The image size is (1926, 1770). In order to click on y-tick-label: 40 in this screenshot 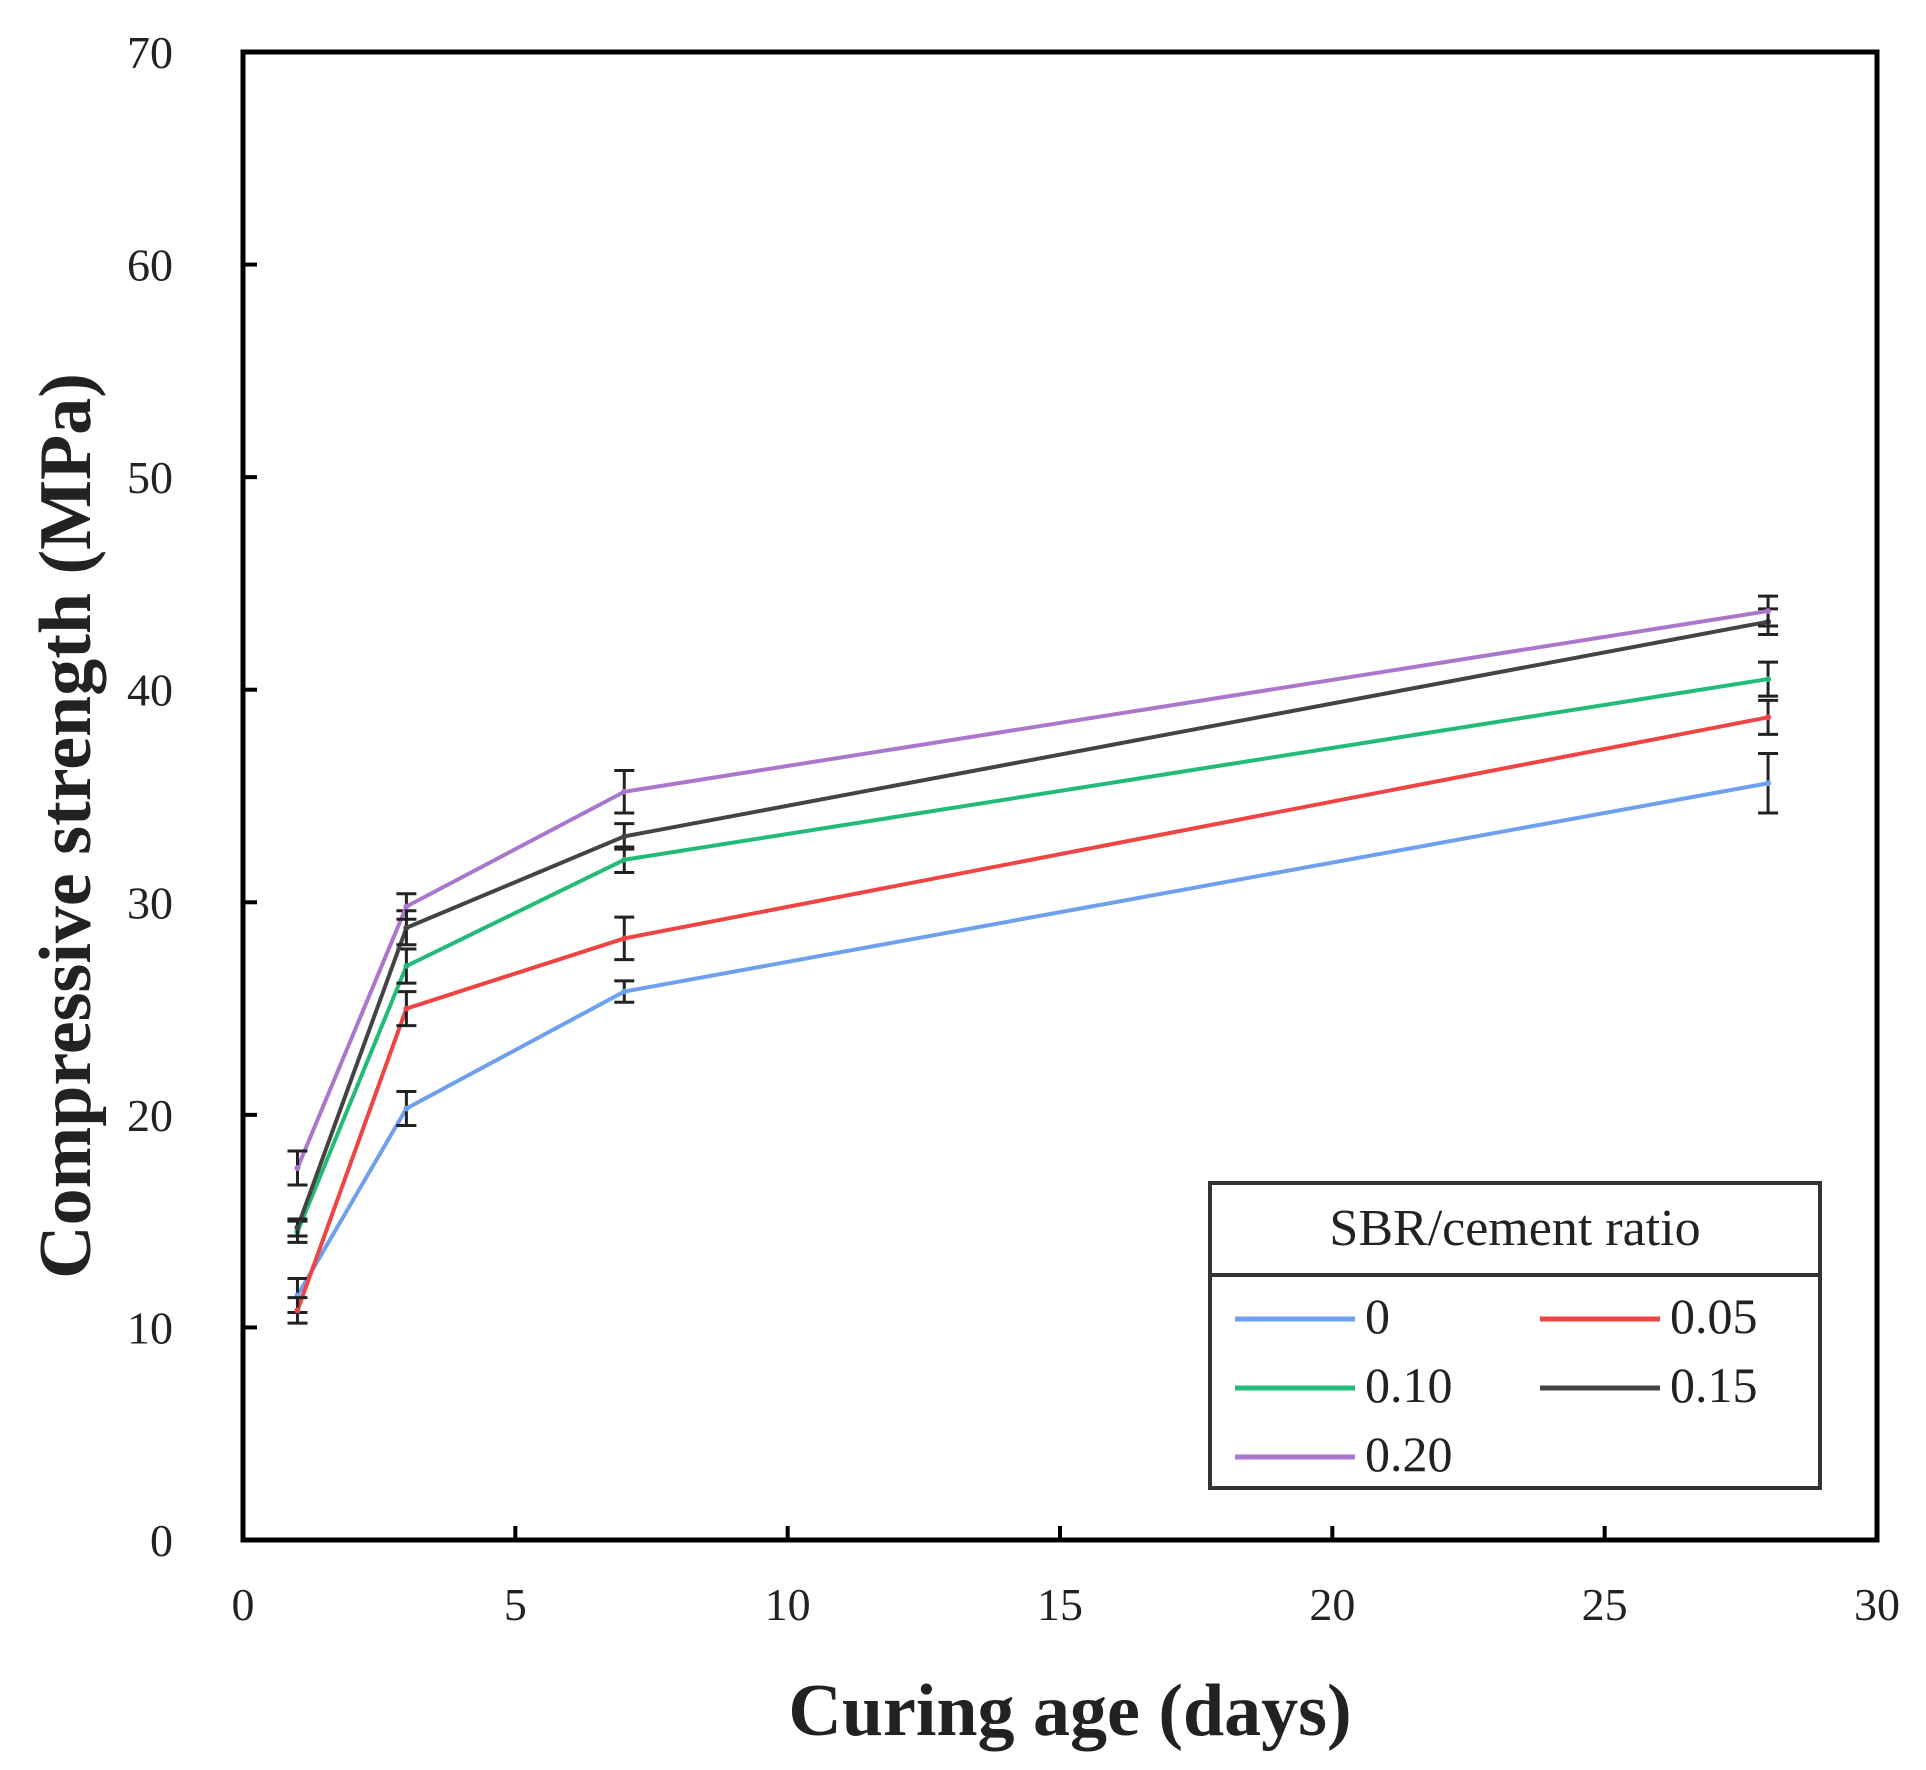, I will do `click(150, 690)`.